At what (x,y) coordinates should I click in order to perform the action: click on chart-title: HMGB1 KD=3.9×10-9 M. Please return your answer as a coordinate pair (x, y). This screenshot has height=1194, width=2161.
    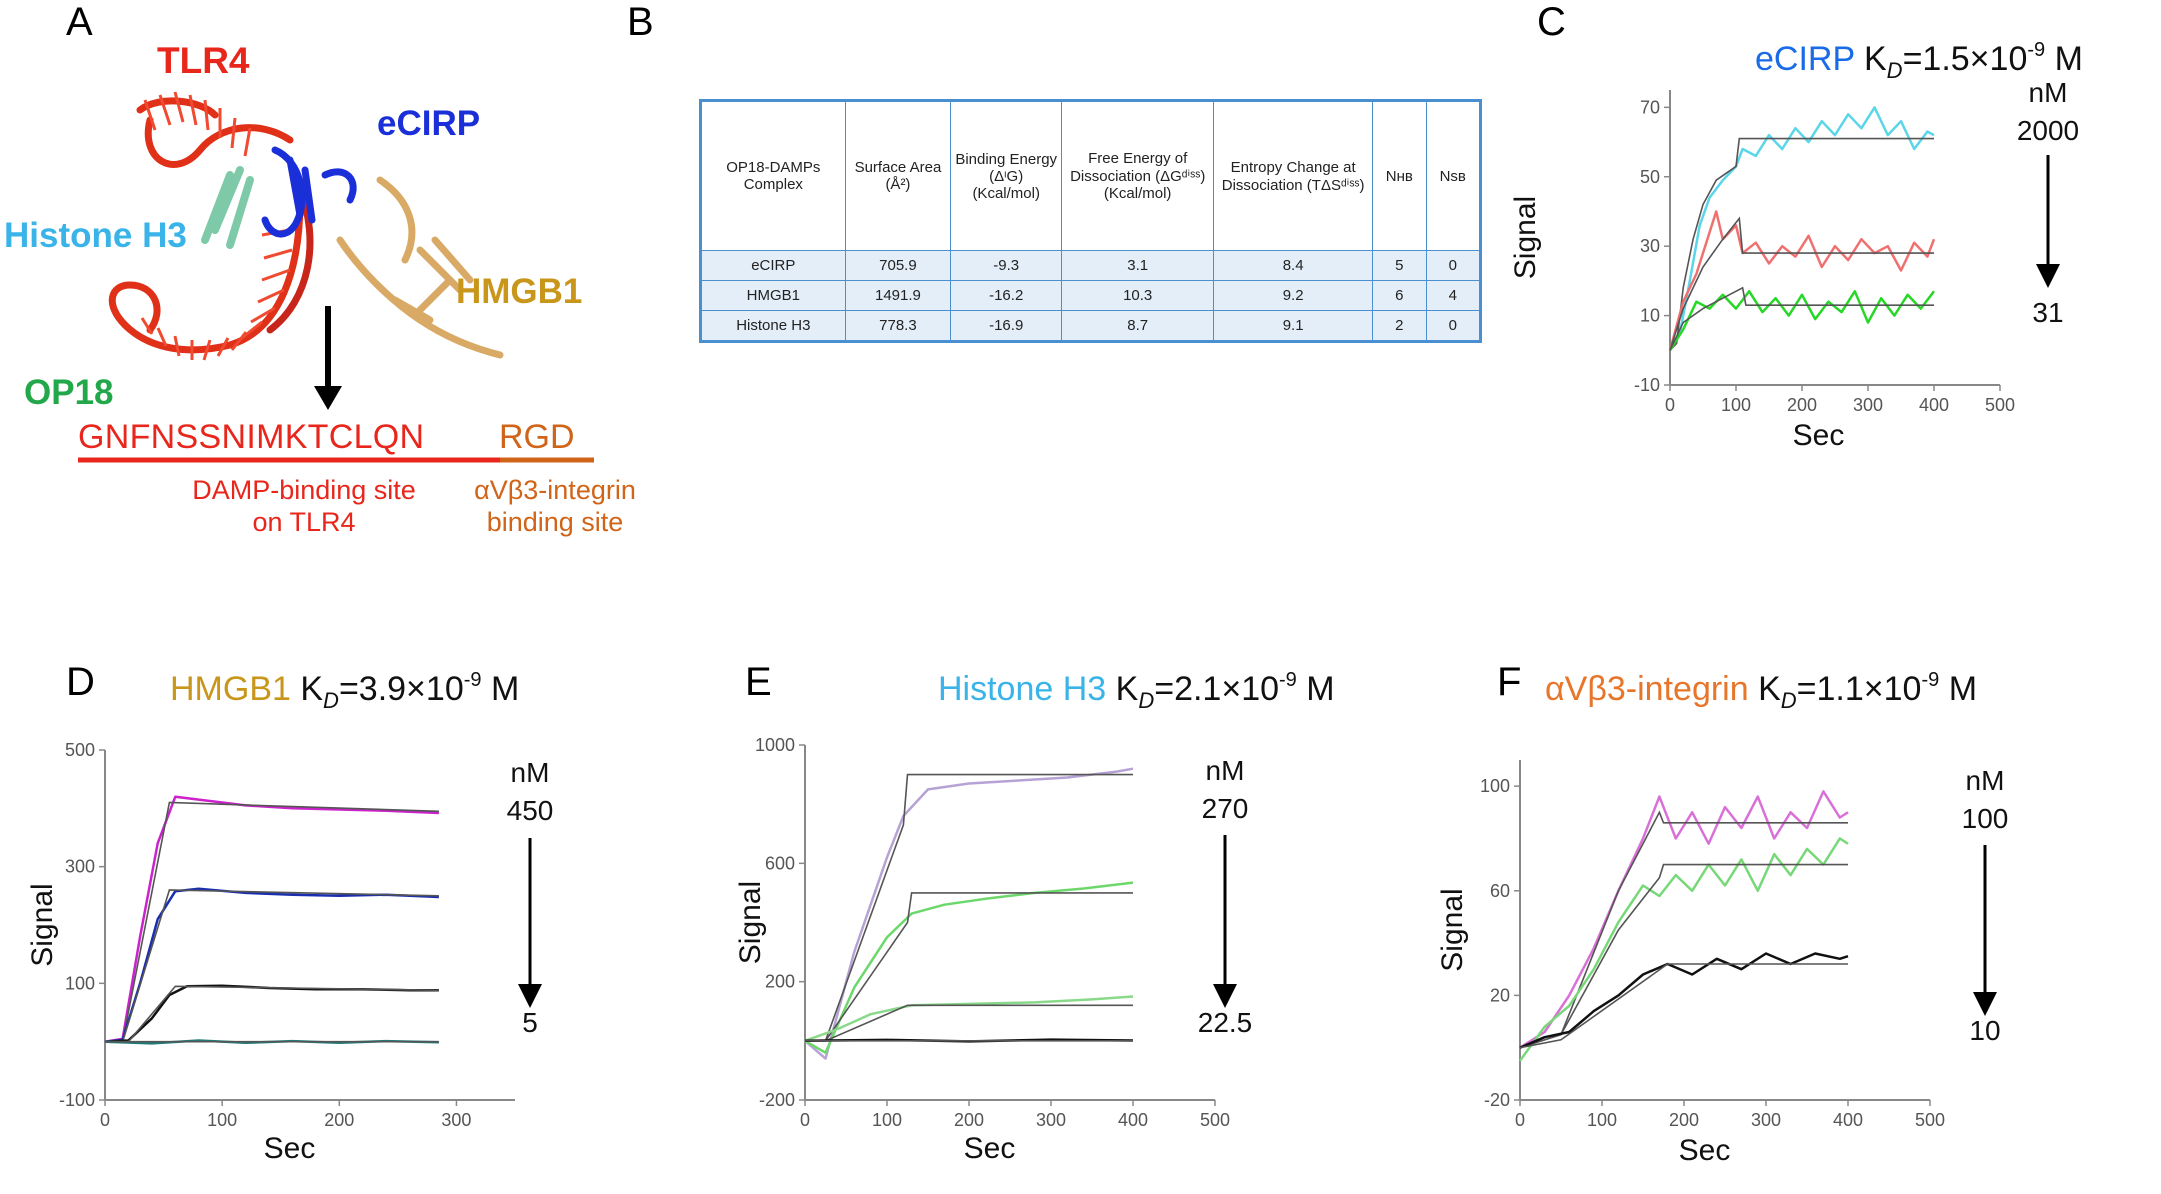
    Looking at the image, I should click on (344, 691).